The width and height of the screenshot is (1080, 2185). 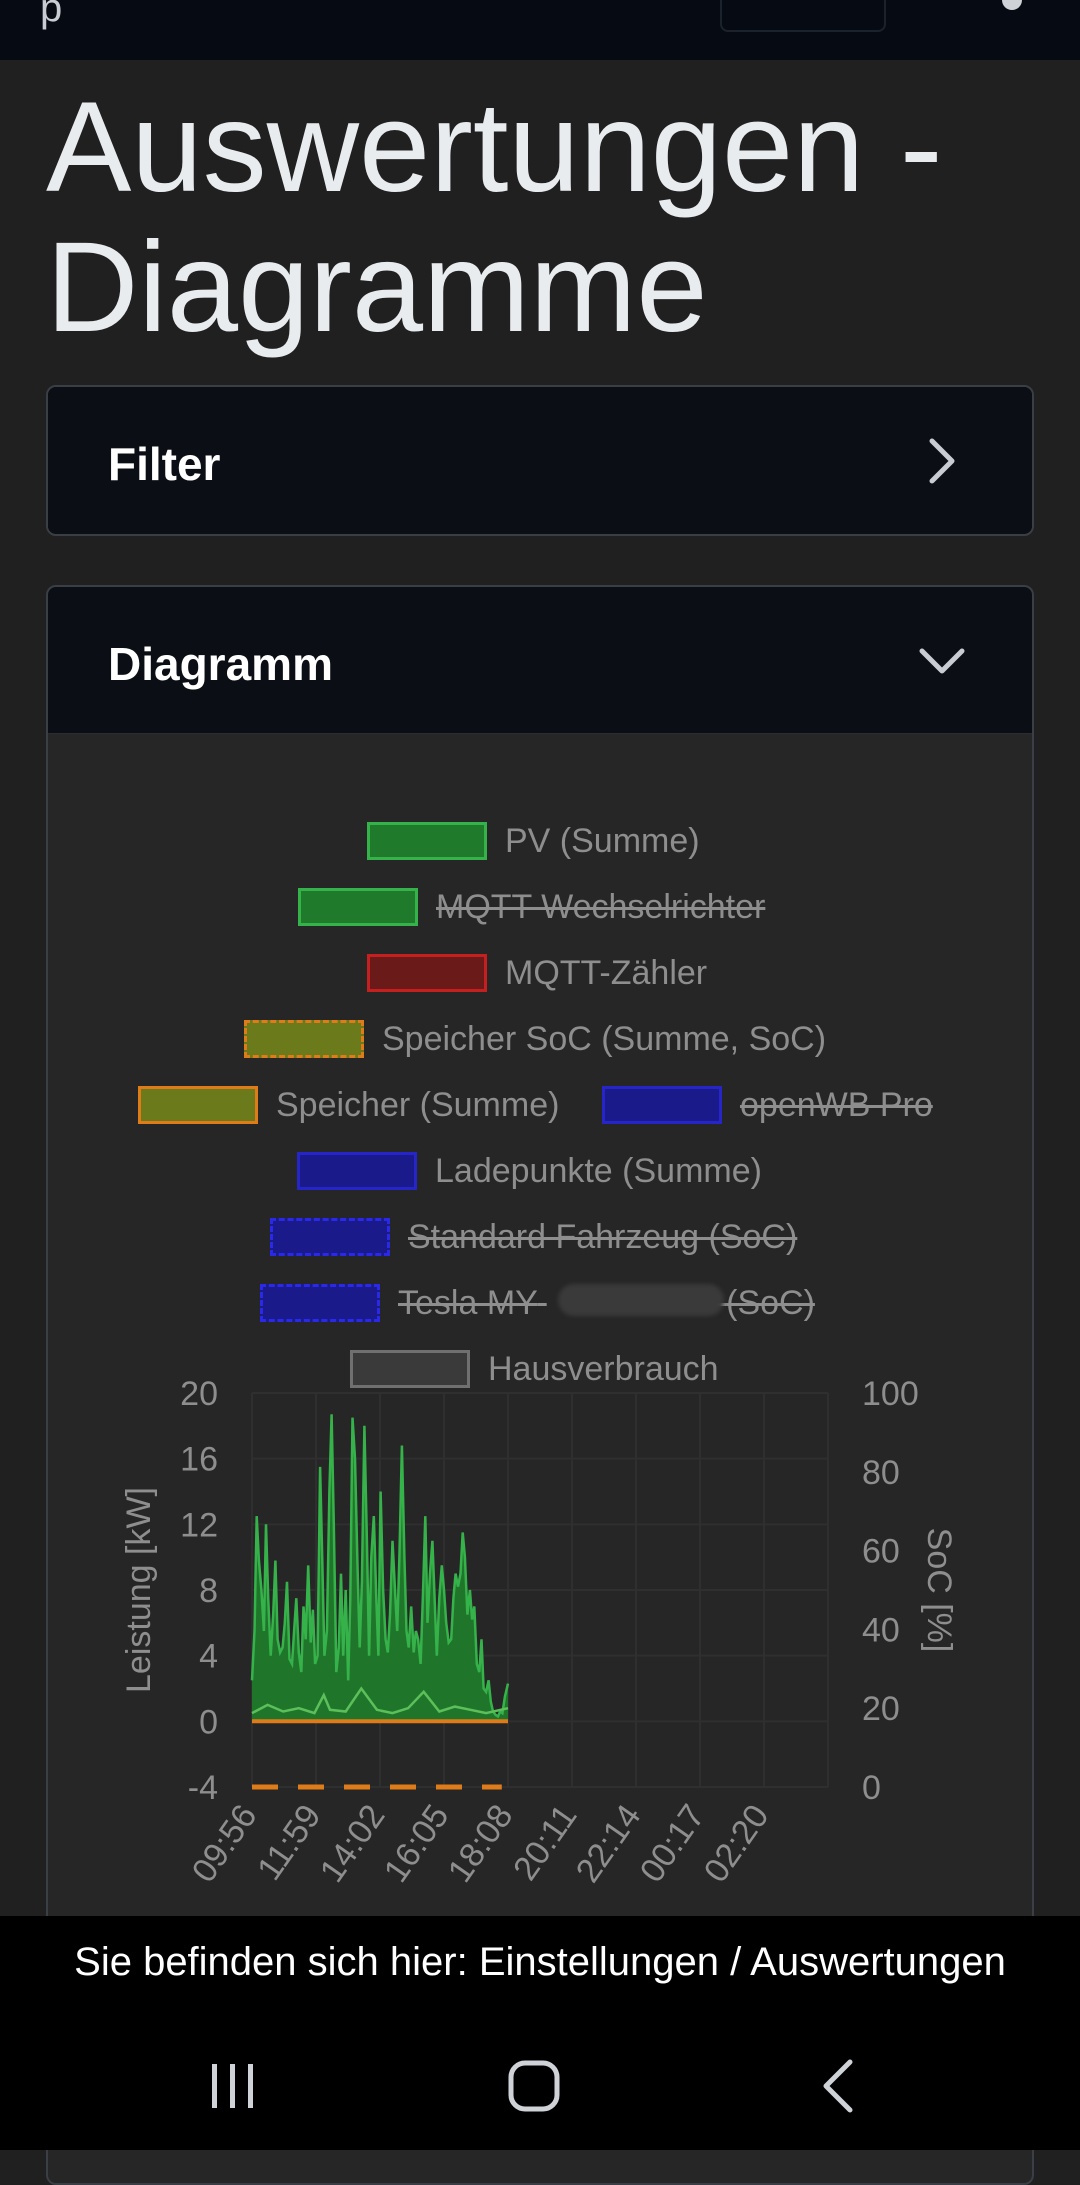 What do you see at coordinates (199, 1394) in the screenshot?
I see `y-tick-label: 20` at bounding box center [199, 1394].